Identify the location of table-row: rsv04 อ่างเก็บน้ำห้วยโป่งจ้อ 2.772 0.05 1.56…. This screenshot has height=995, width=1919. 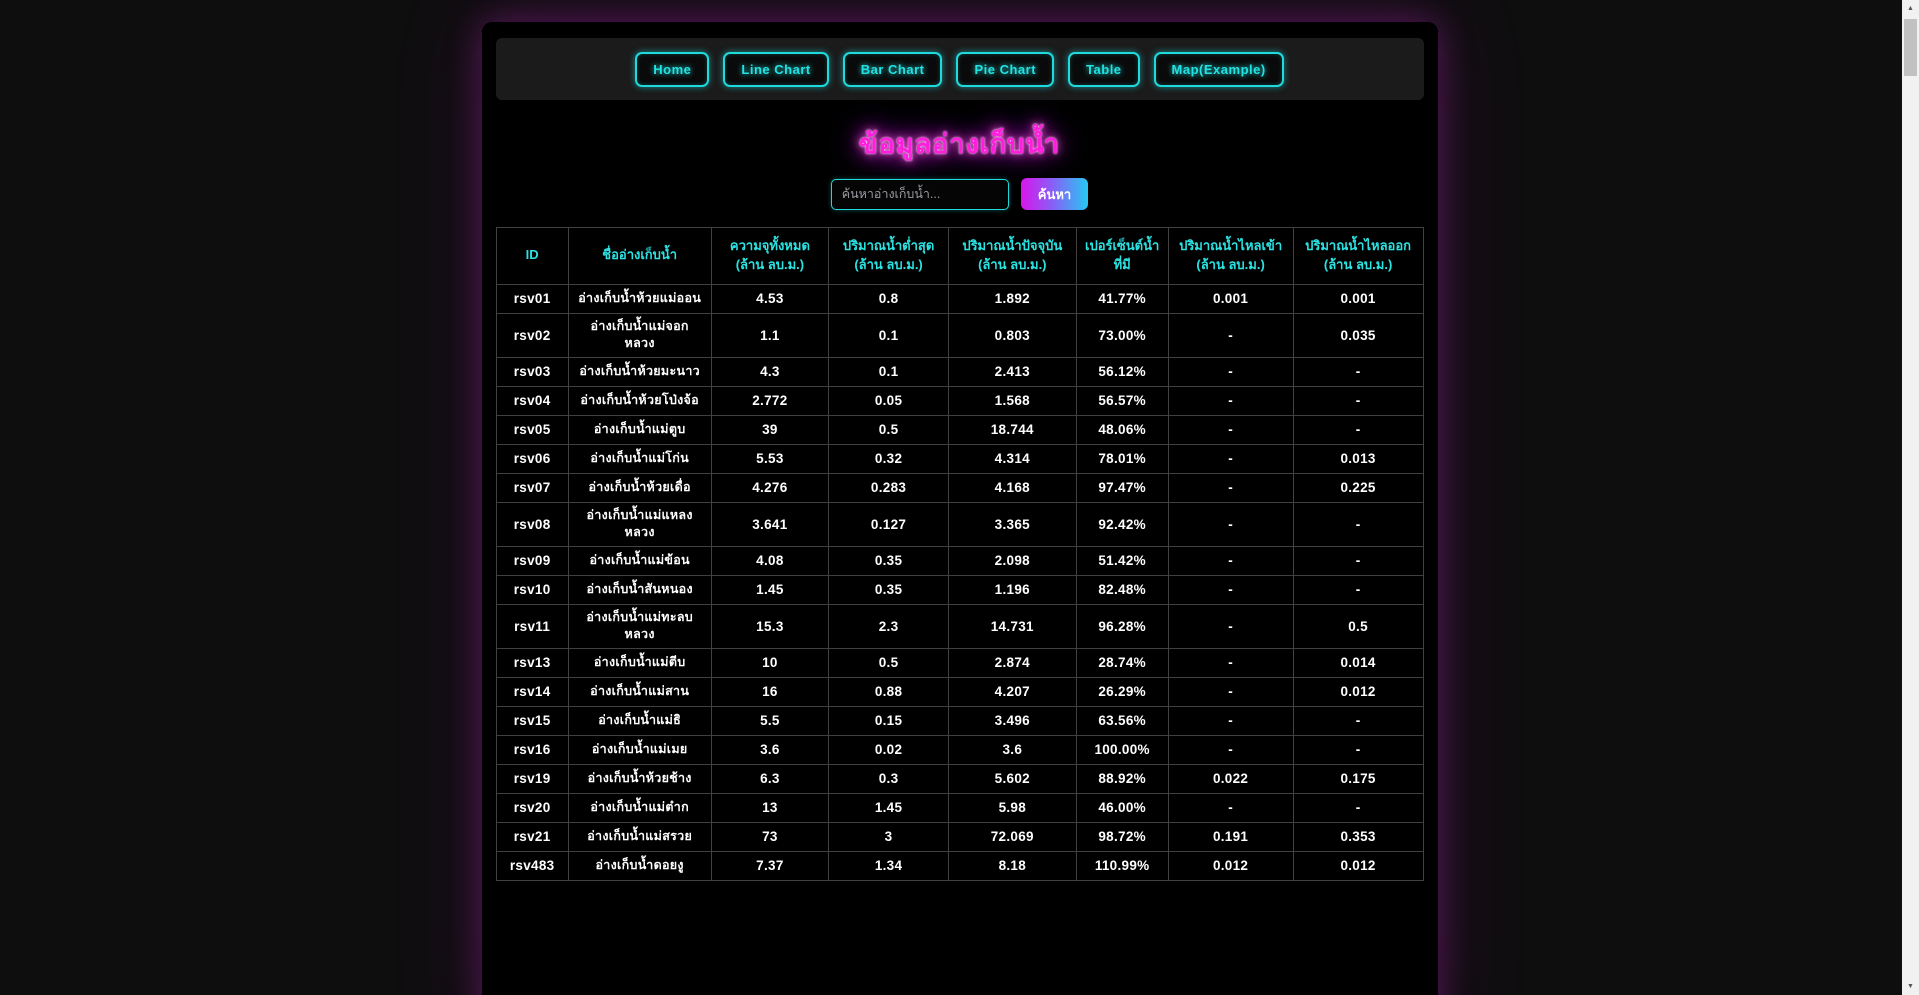
(959, 400).